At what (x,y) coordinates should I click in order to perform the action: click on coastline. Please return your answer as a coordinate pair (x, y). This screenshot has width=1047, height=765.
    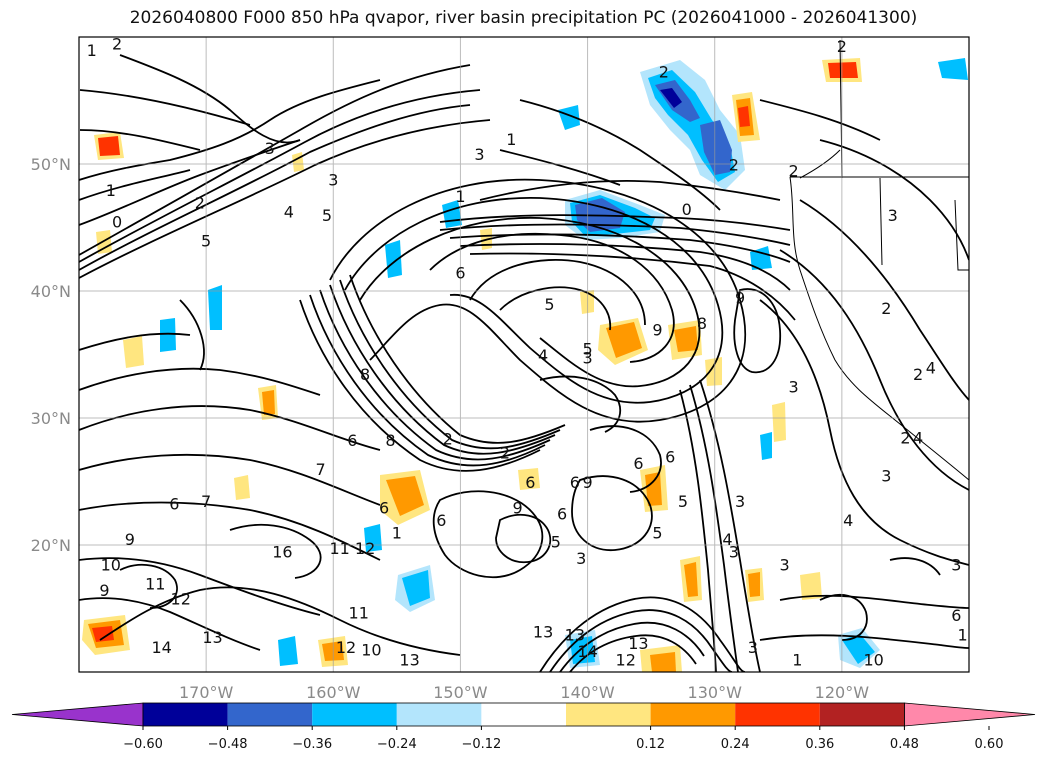
    Looking at the image, I should click on (879, 260).